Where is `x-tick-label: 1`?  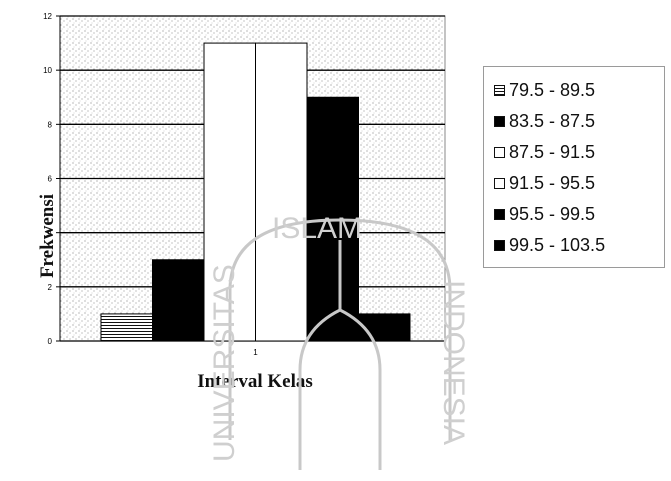
x-tick-label: 1 is located at coordinates (255, 352).